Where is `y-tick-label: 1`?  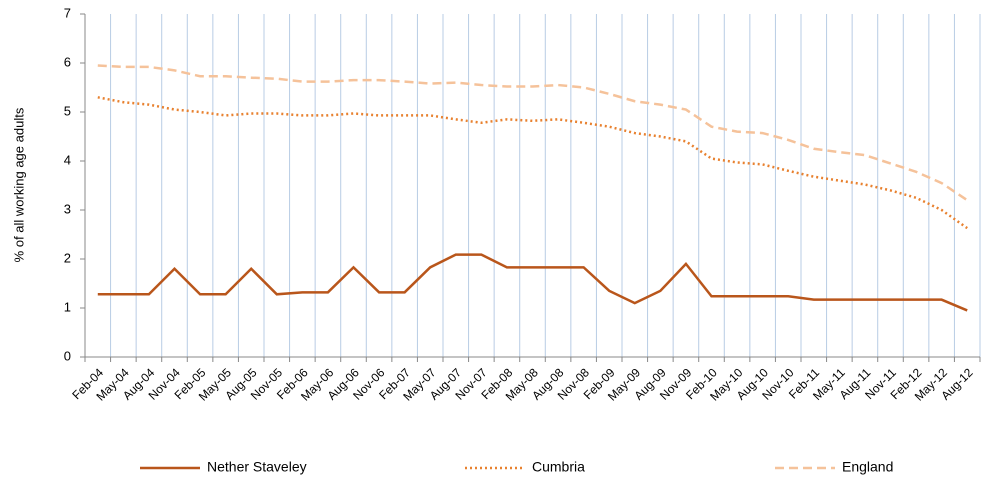
y-tick-label: 1 is located at coordinates (67, 306).